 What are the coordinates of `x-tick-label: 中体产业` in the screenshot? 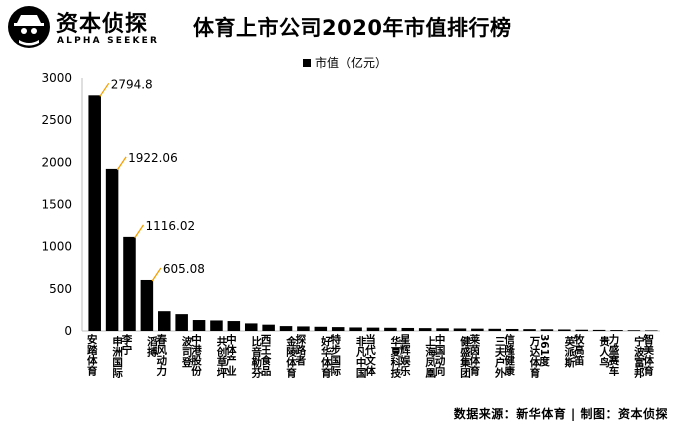 It's located at (231, 354).